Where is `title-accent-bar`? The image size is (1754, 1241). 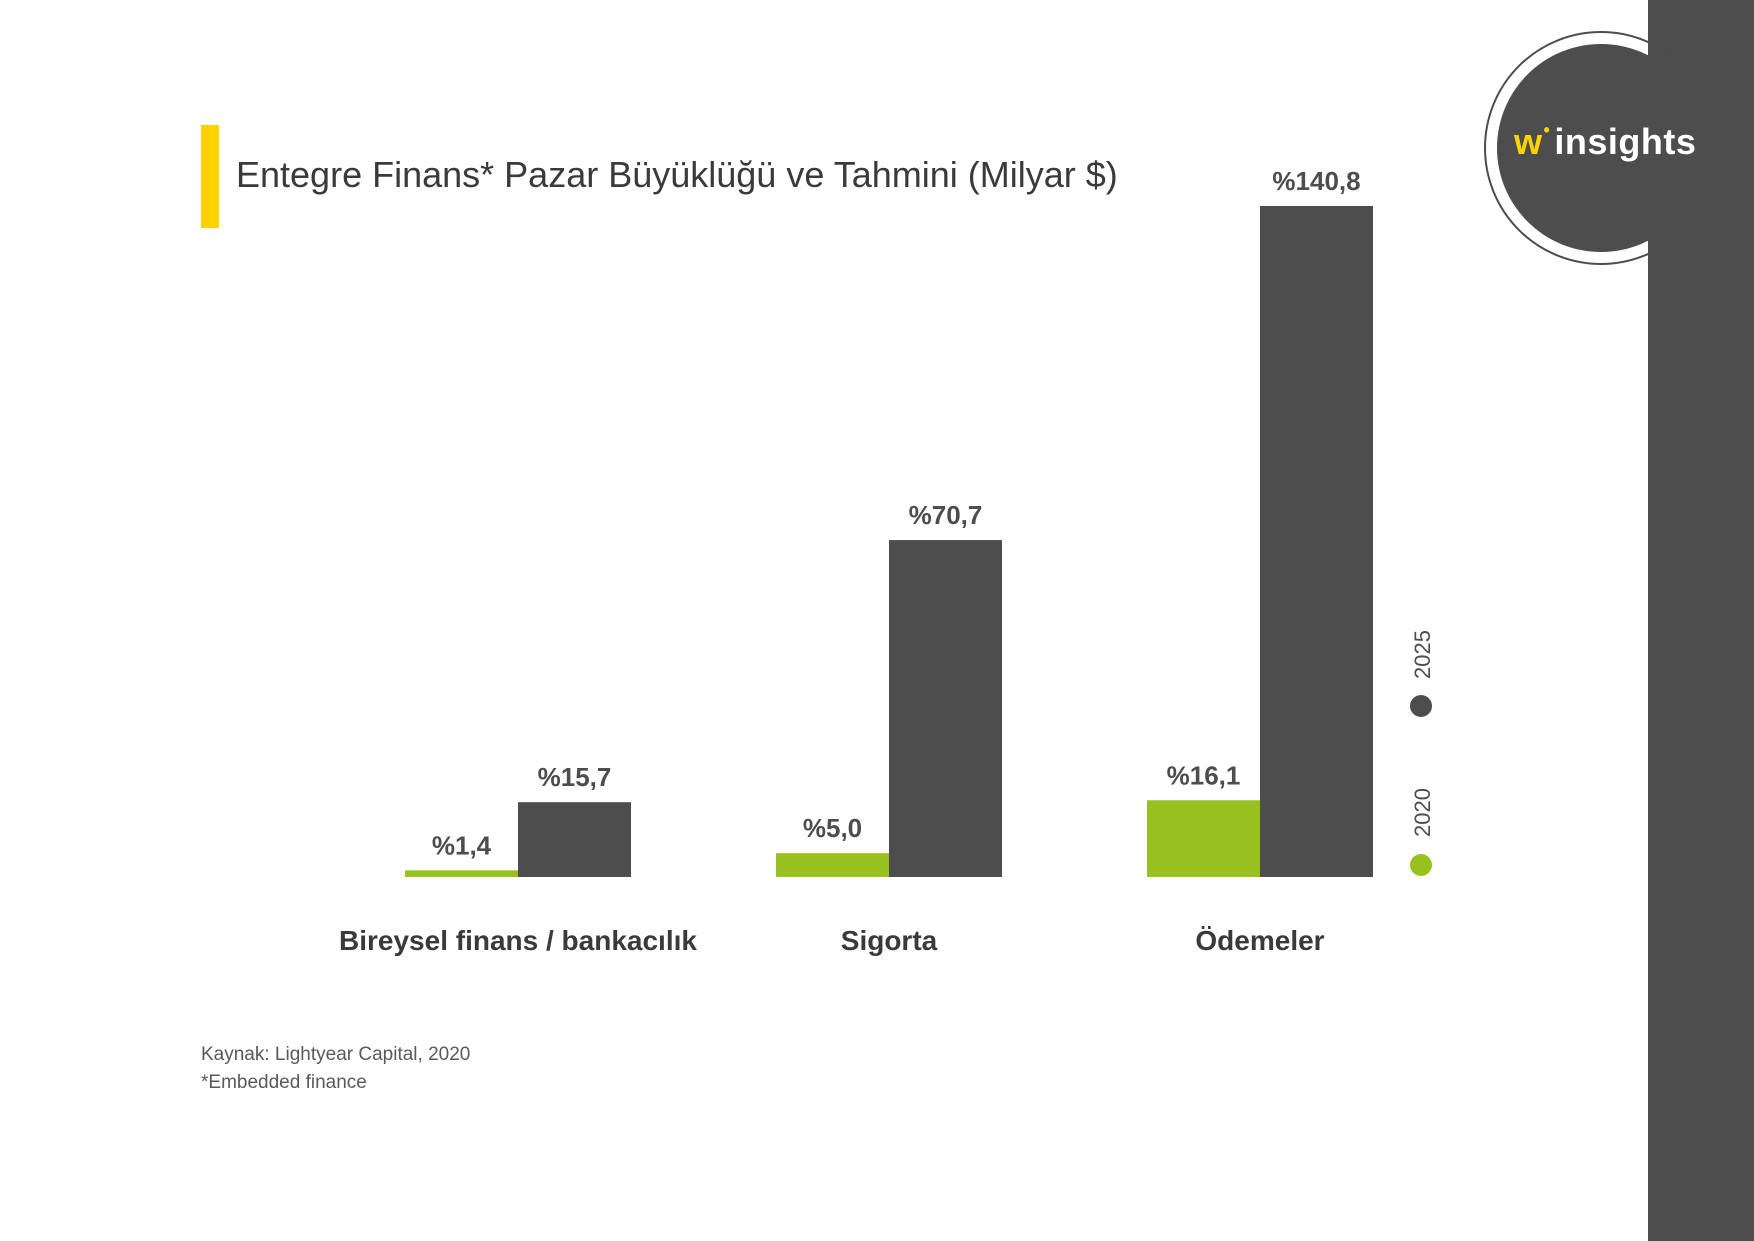 title-accent-bar is located at coordinates (210, 176).